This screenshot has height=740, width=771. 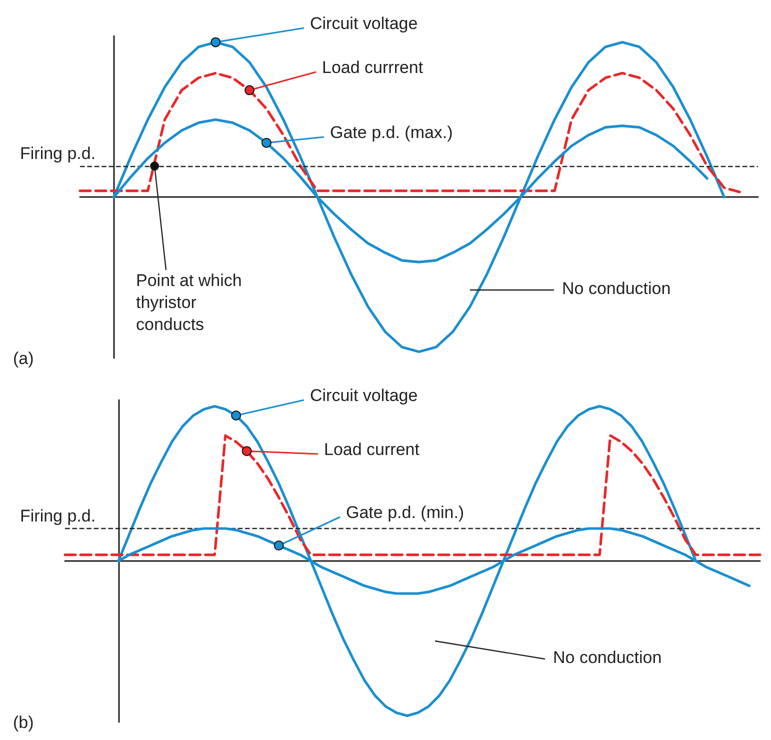 I want to click on legend-label: Gate p.d. (max.), so click(x=391, y=133).